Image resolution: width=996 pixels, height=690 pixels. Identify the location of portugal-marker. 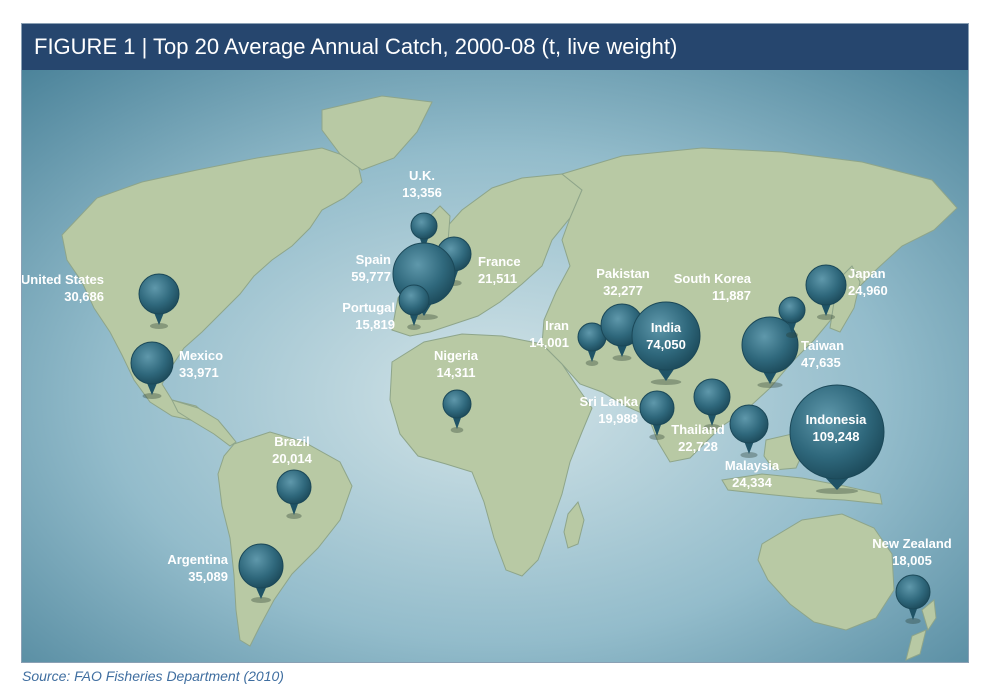
(414, 300).